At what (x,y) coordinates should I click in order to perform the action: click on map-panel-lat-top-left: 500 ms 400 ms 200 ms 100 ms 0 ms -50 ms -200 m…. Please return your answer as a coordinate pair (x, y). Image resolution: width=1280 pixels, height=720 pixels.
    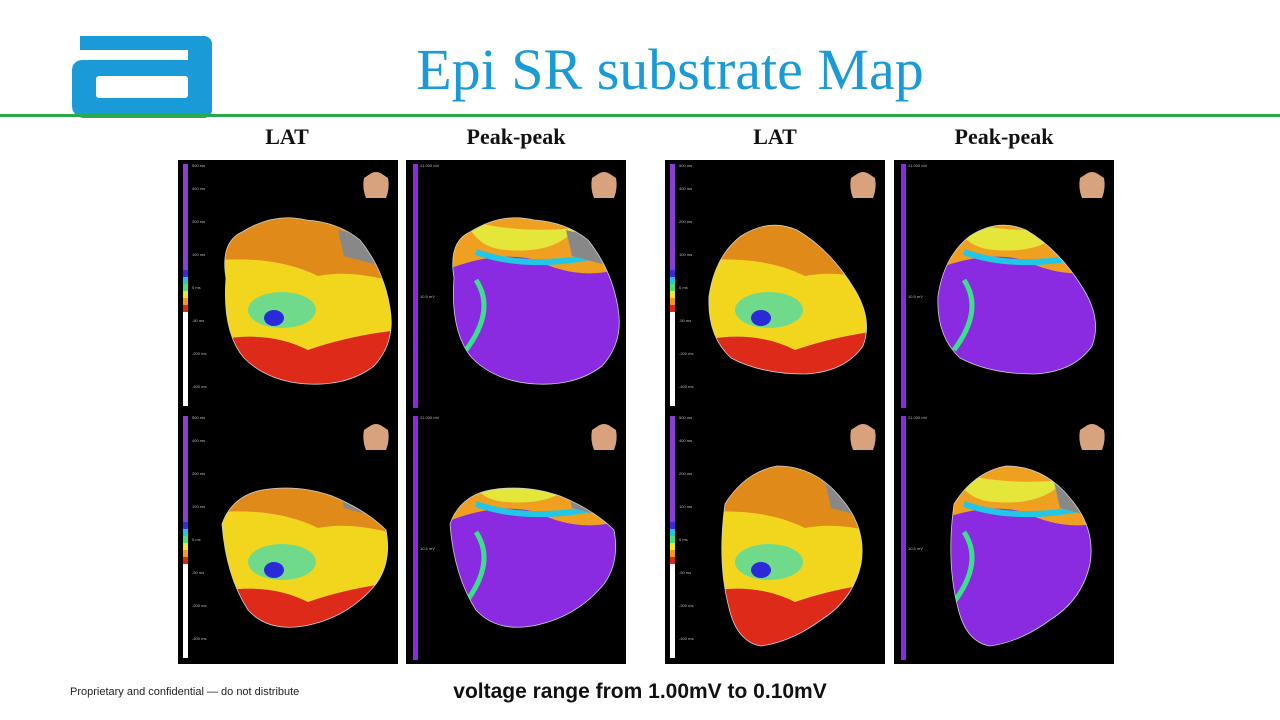
    Looking at the image, I should click on (288, 286).